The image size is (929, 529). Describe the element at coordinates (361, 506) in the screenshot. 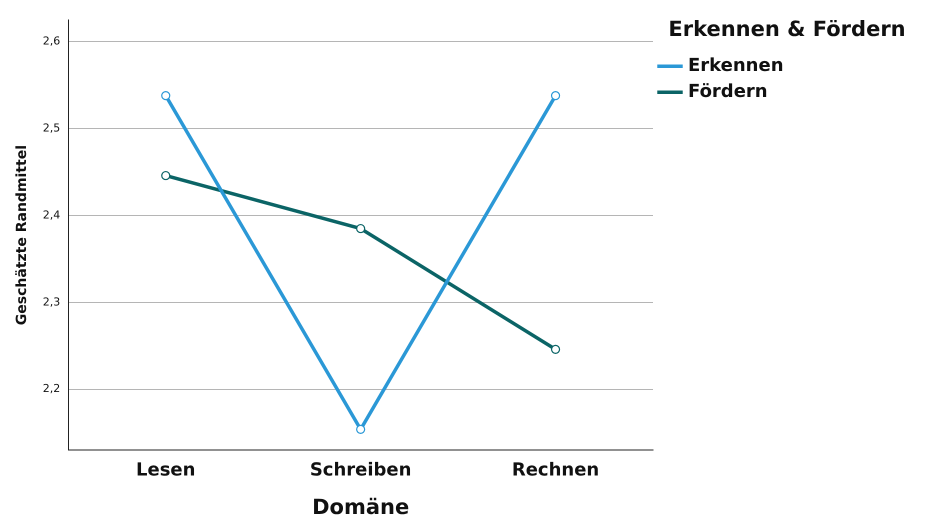

I see `x-axis-title: Domäne` at that location.